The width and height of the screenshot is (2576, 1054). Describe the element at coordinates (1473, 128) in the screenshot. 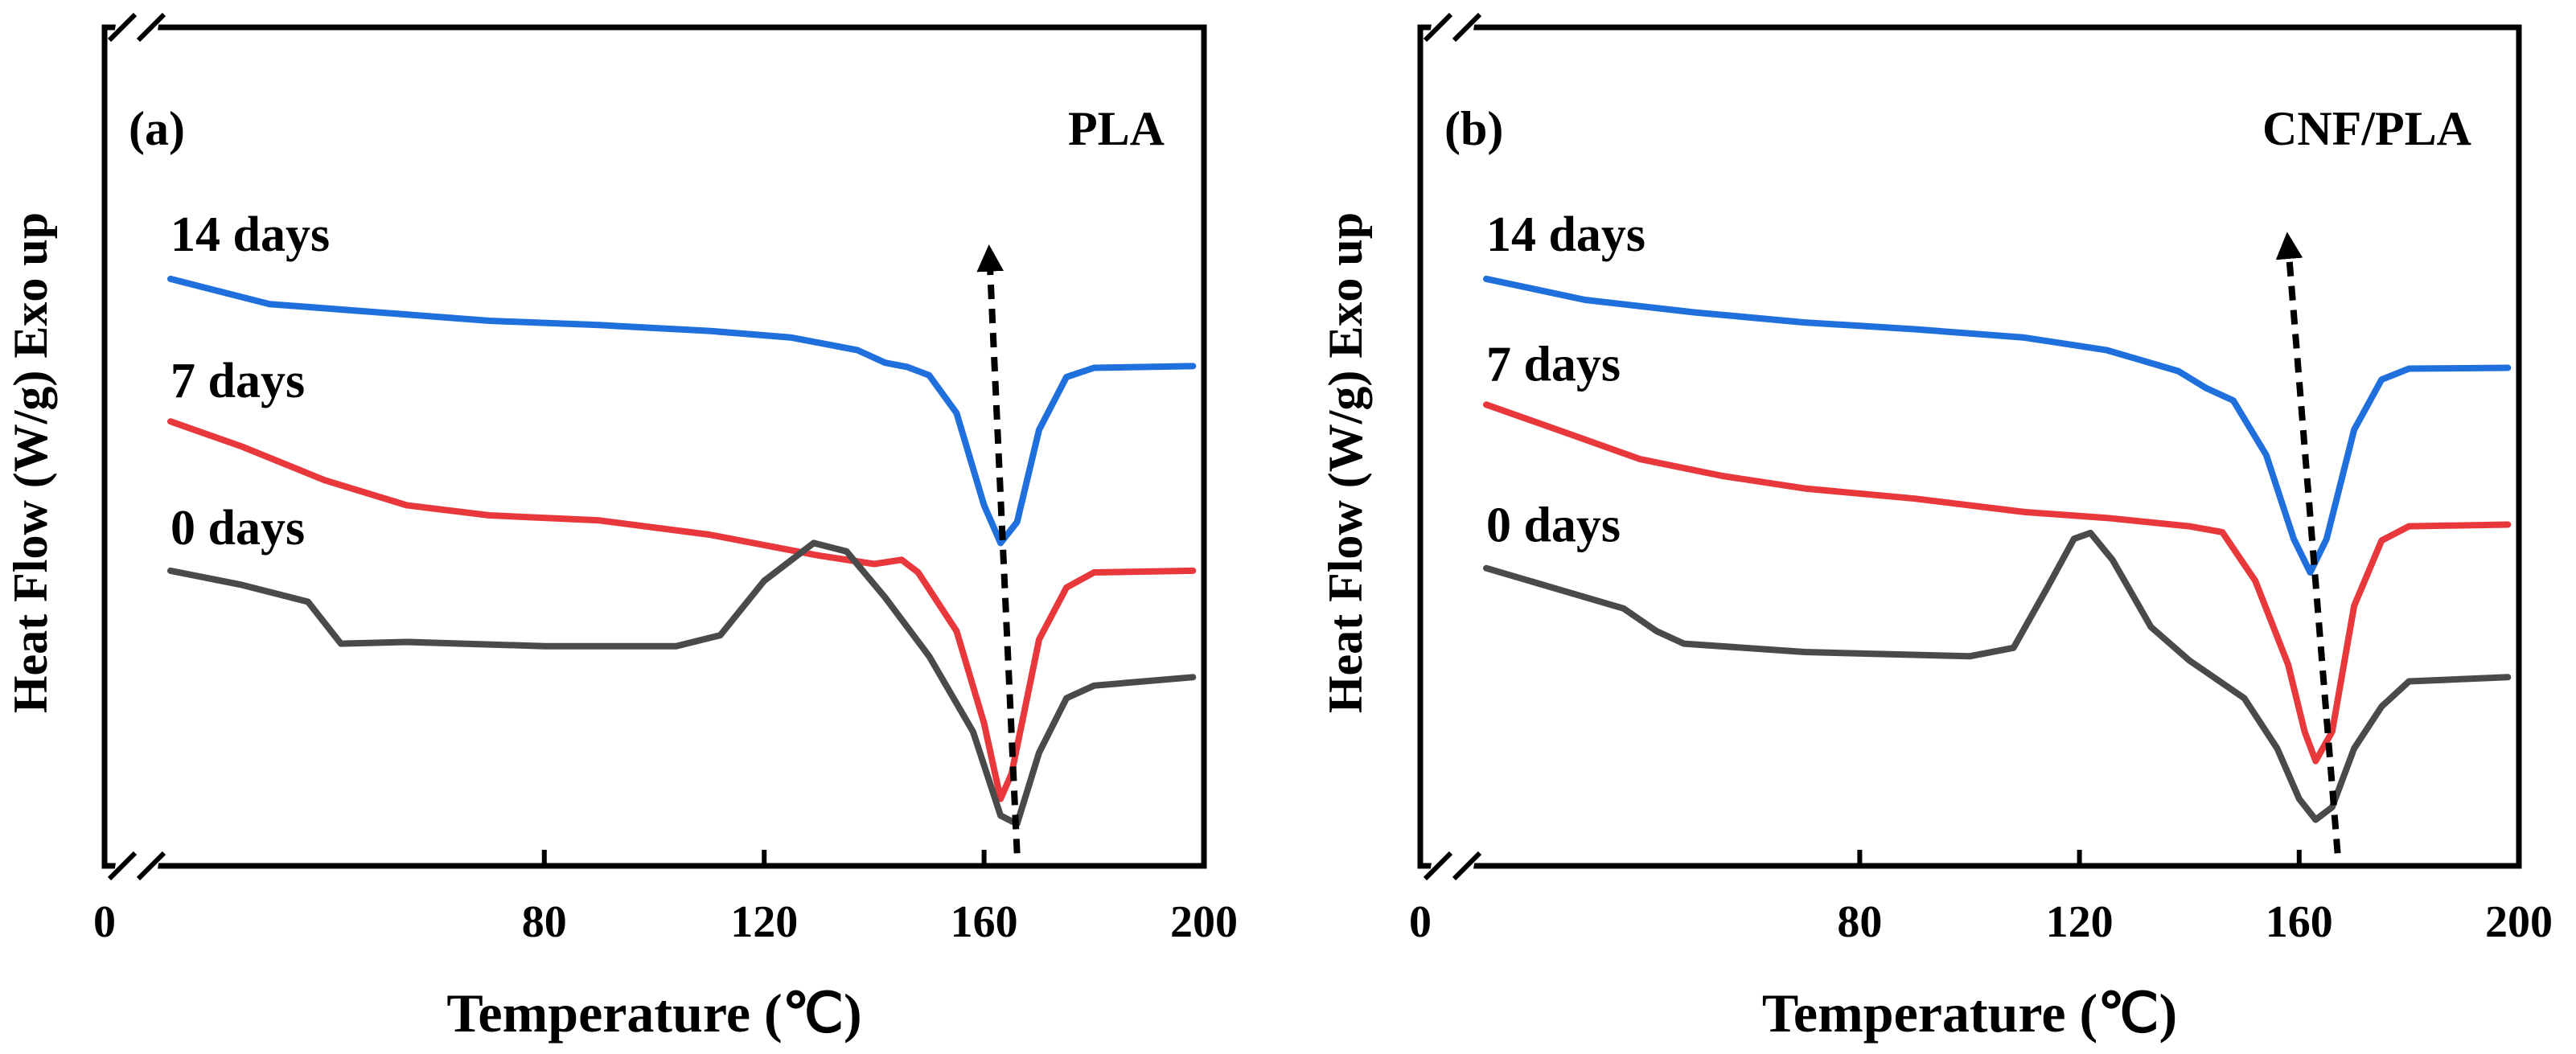

I see `panel-label: (b)` at that location.